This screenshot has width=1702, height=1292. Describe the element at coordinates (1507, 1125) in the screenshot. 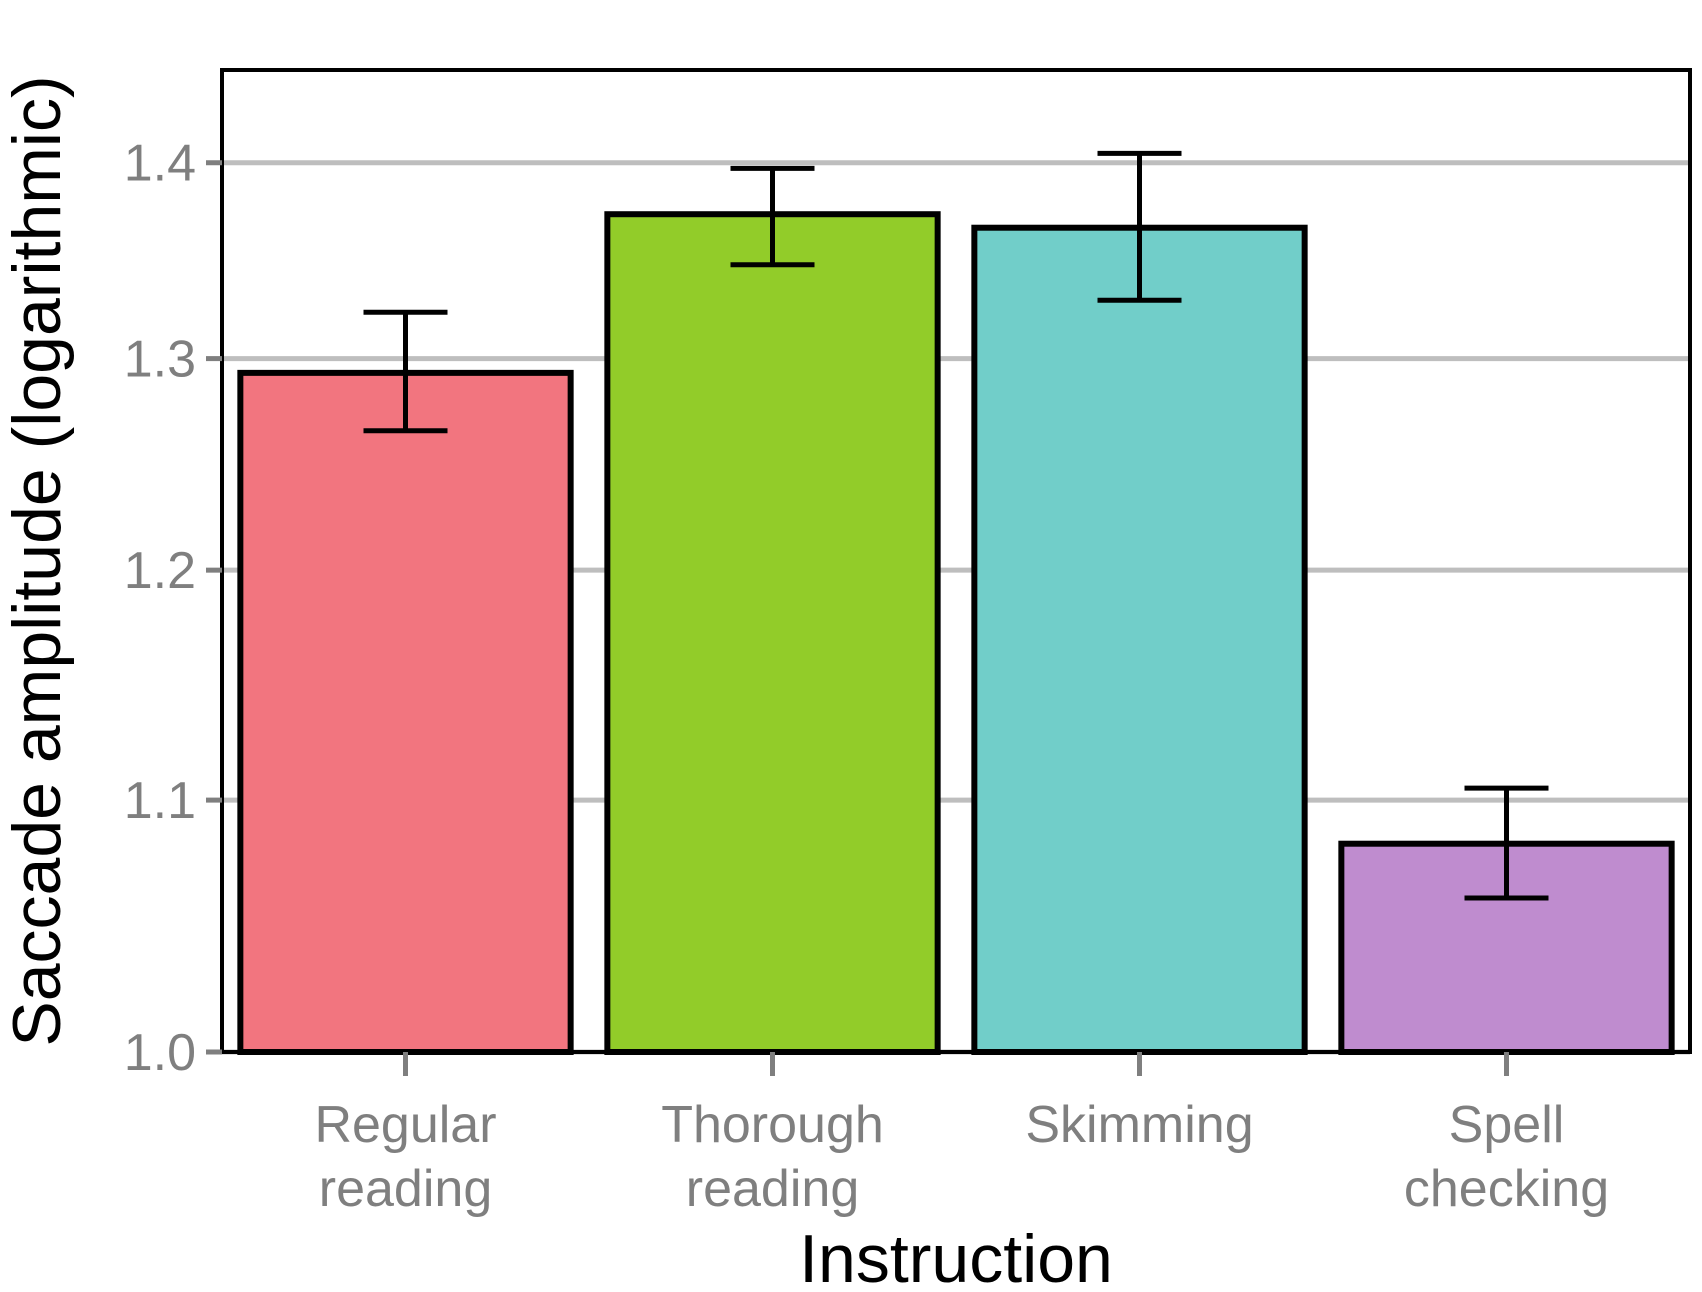

I see `x-tick-label: Spell` at that location.